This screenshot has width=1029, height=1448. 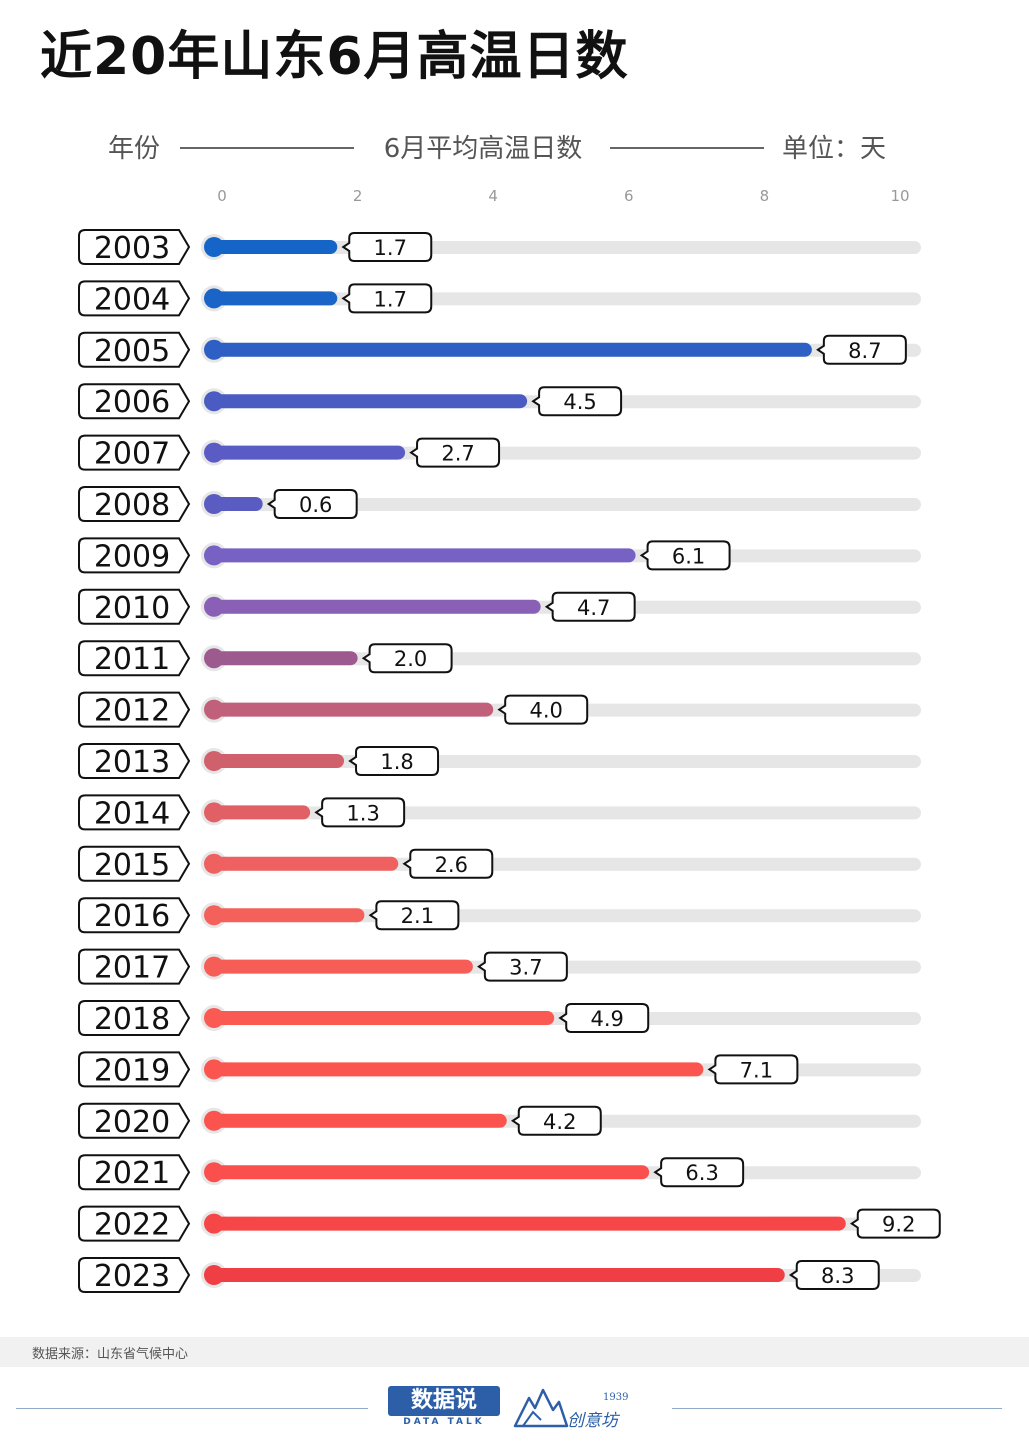 What do you see at coordinates (493, 196) in the screenshot?
I see `x-tick-label: 4` at bounding box center [493, 196].